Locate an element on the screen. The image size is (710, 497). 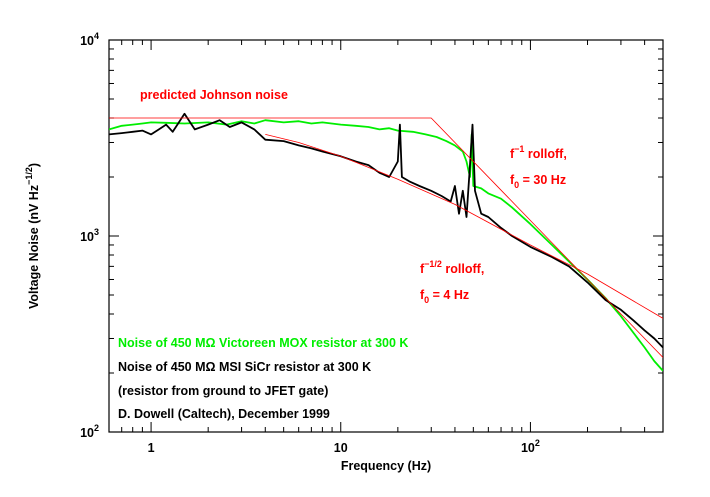
annotation: predicted Johnson noise is located at coordinates (214, 95).